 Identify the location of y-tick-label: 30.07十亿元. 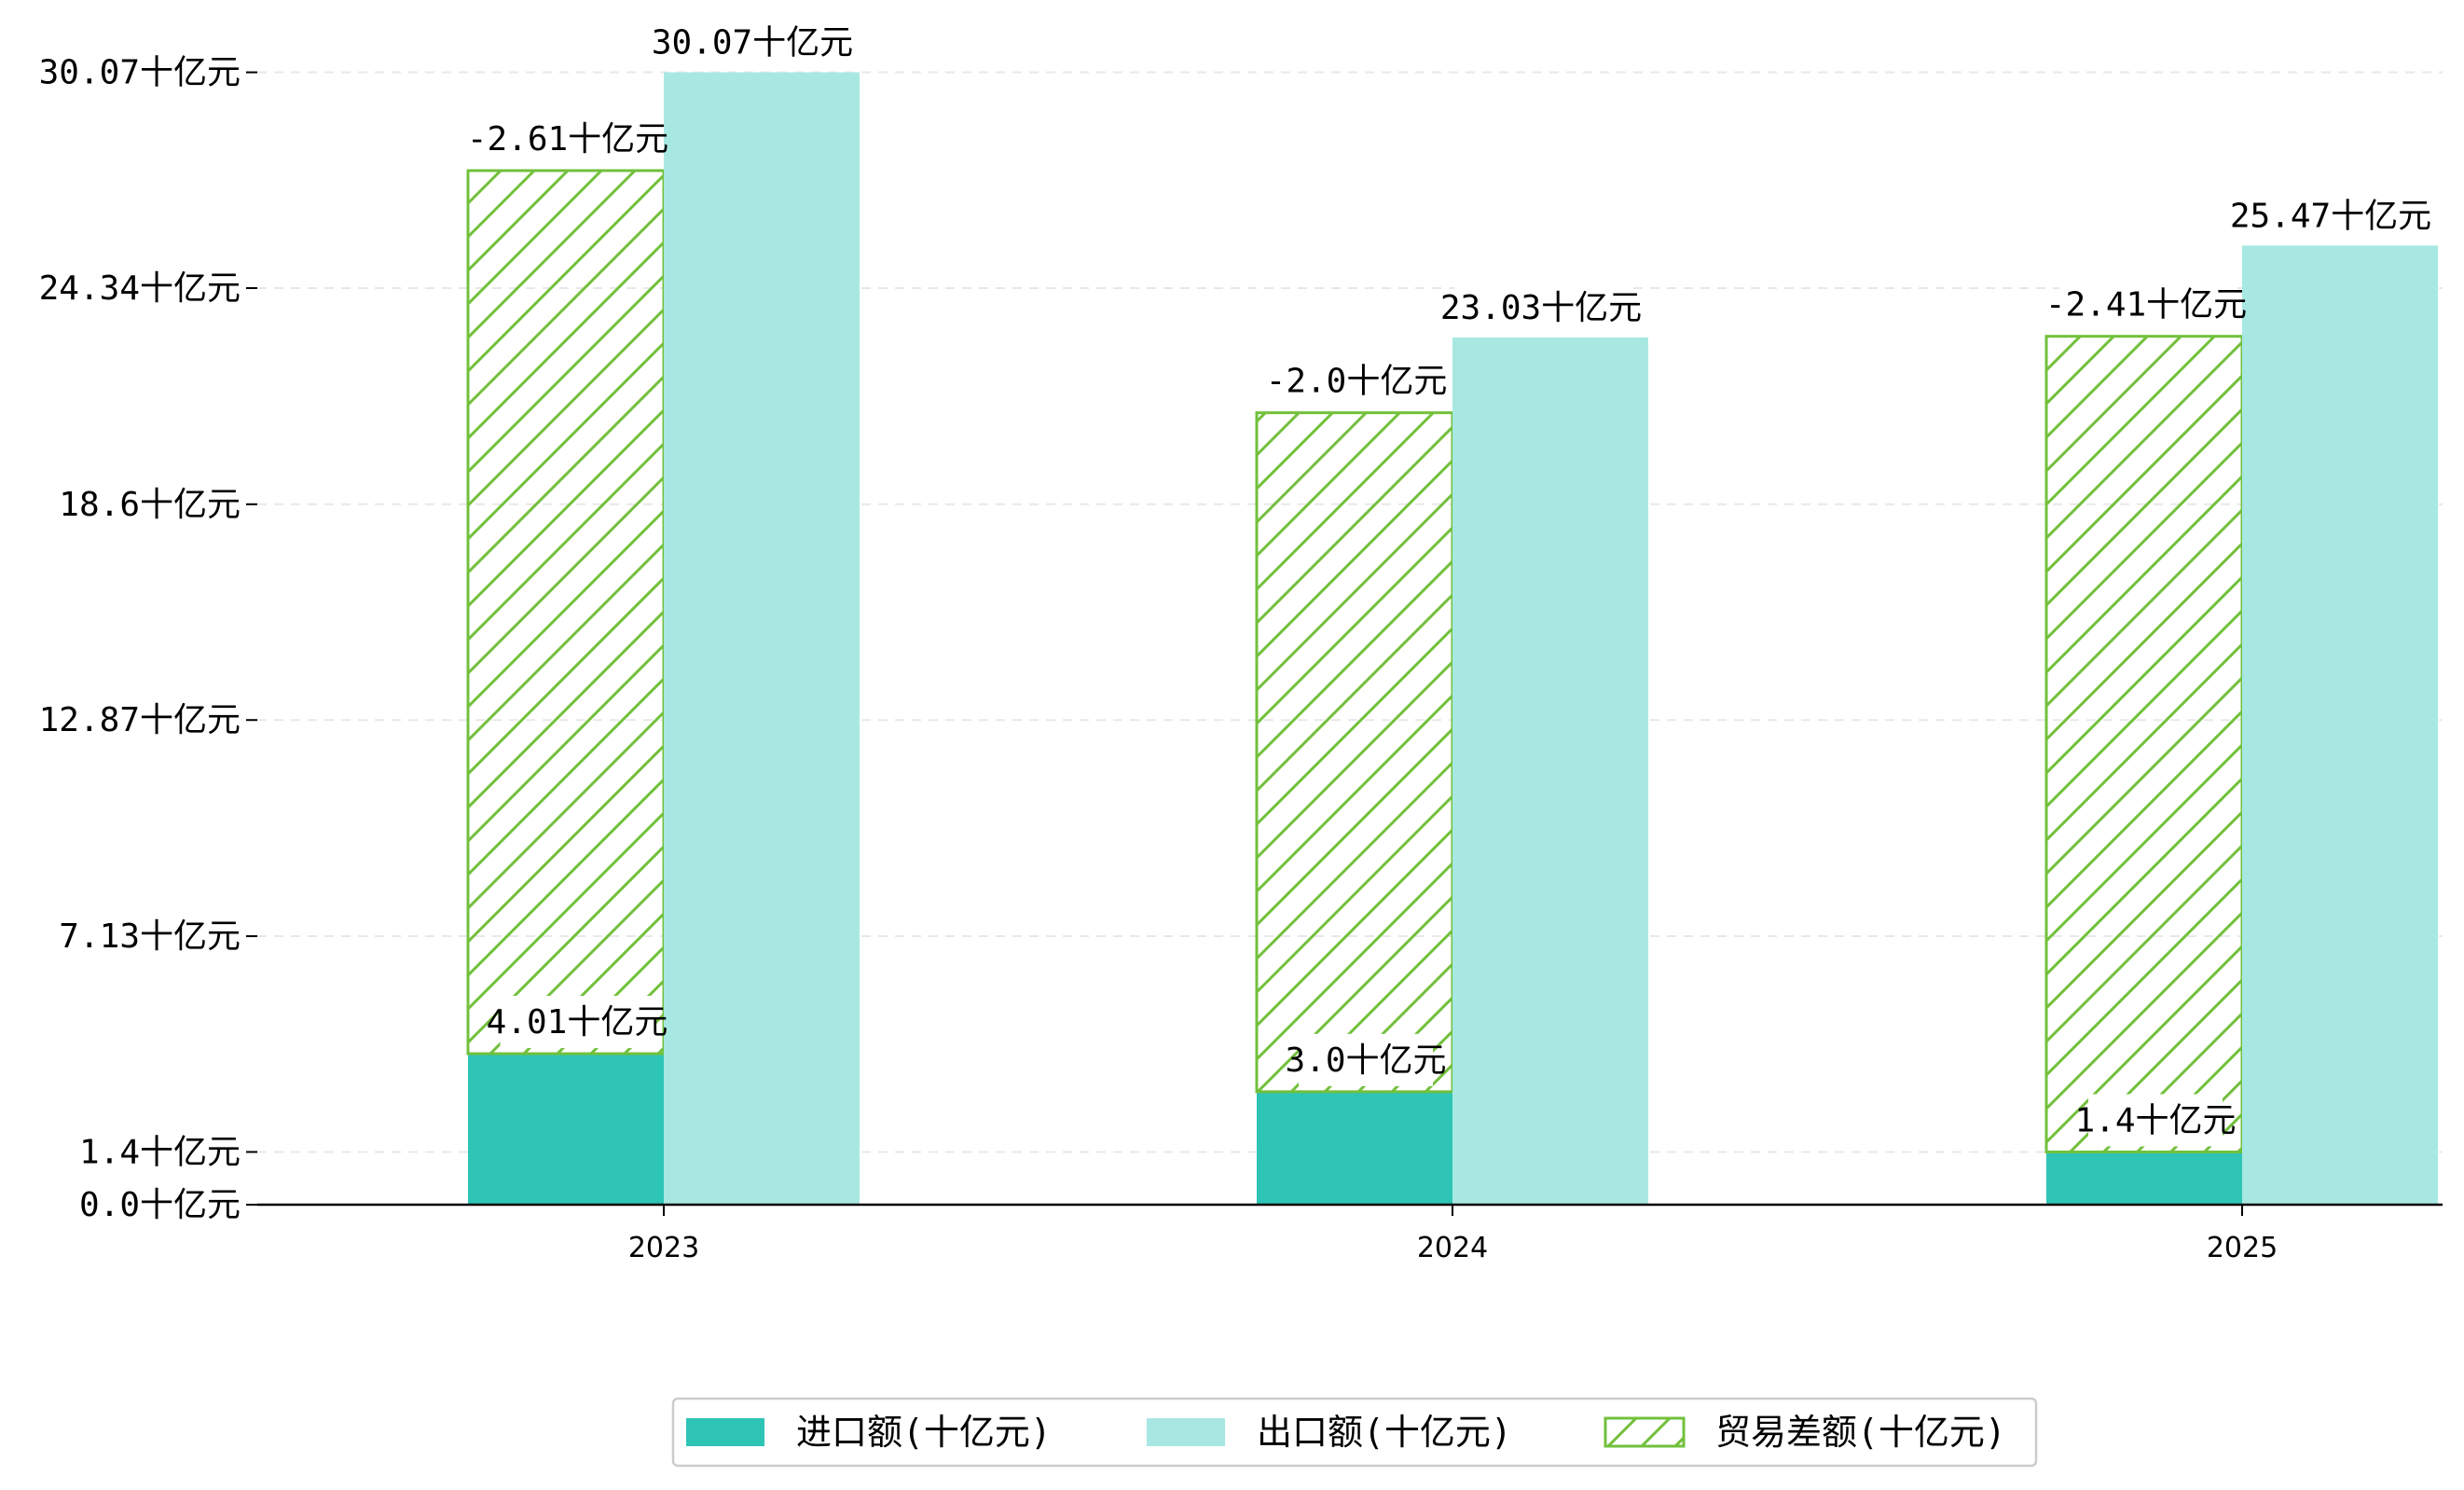
(140, 73).